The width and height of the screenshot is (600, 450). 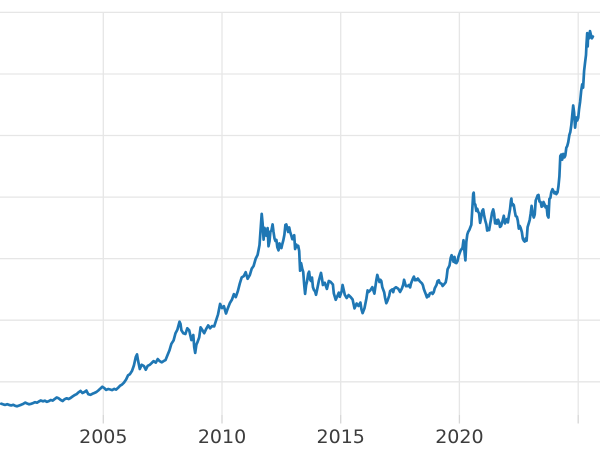 What do you see at coordinates (340, 419) in the screenshot?
I see `x-axis-ticks` at bounding box center [340, 419].